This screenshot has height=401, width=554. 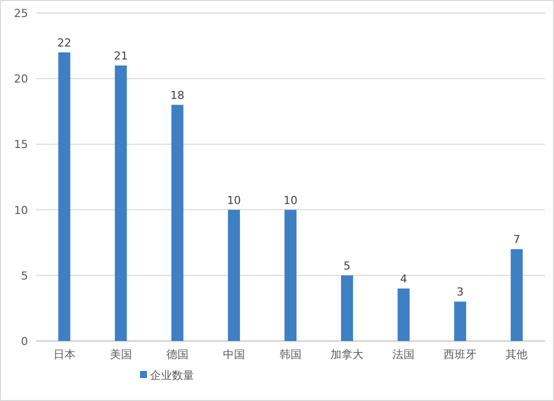 I want to click on y-tick-label: 20, so click(x=21, y=79).